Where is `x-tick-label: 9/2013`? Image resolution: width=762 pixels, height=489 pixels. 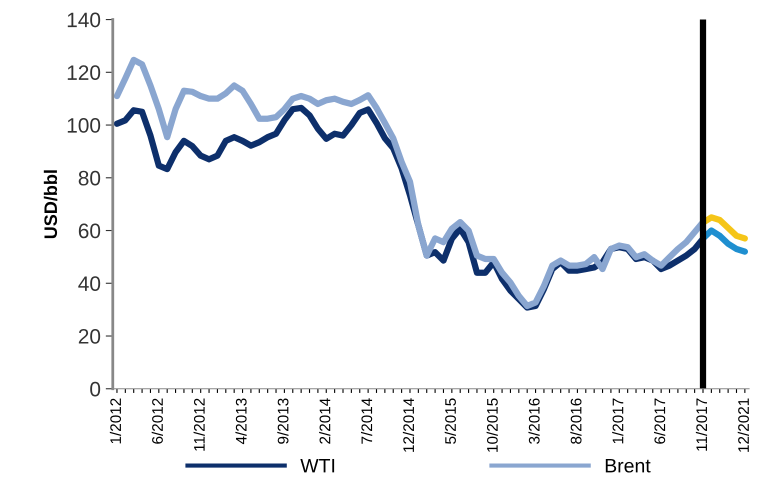
x-tick-label: 9/2013 is located at coordinates (283, 421).